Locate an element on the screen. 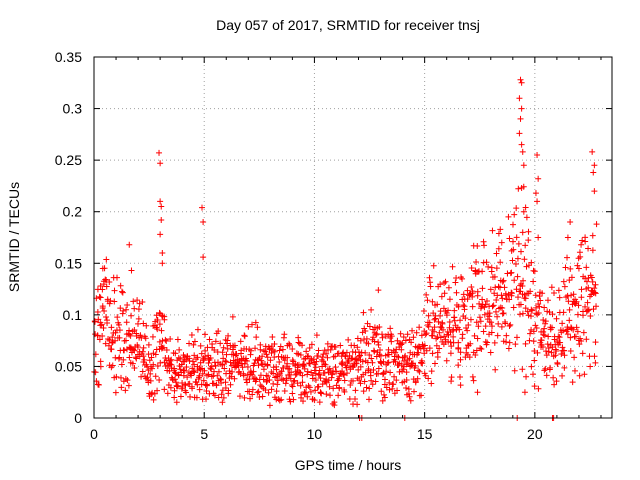 This screenshot has height=480, width=640. x-tick-label: 5 is located at coordinates (204, 434).